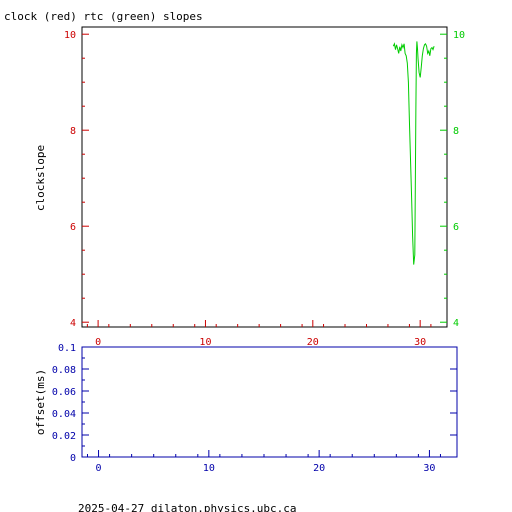 Image resolution: width=512 pixels, height=512 pixels. I want to click on x-tick-label: 20, so click(313, 342).